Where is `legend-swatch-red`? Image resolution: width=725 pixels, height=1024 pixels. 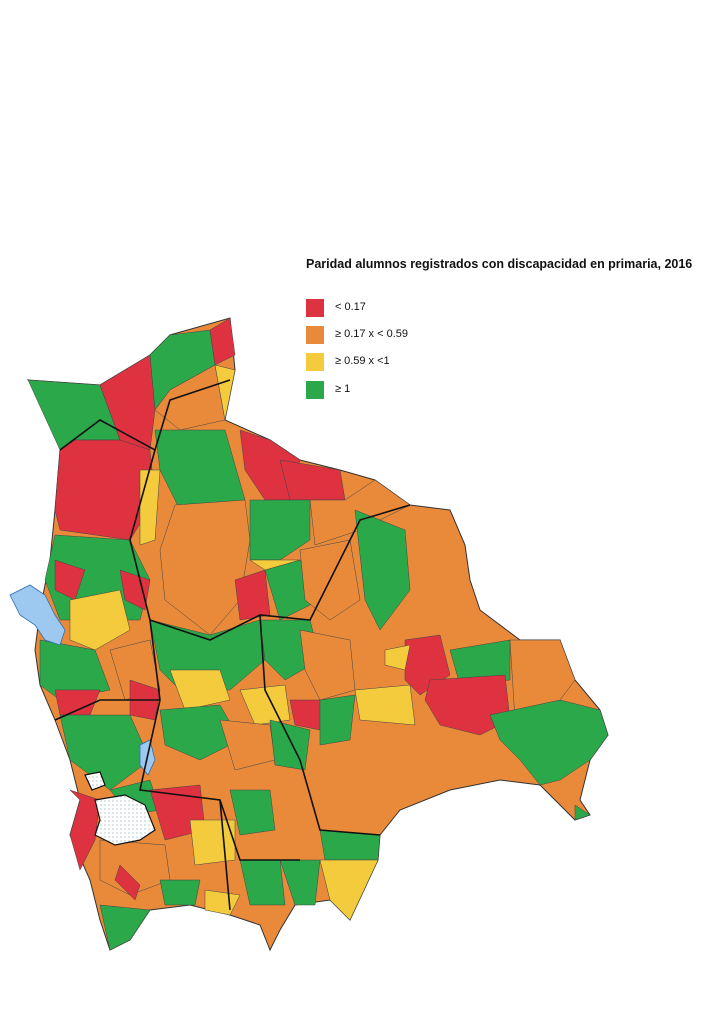
legend-swatch-red is located at coordinates (315, 308).